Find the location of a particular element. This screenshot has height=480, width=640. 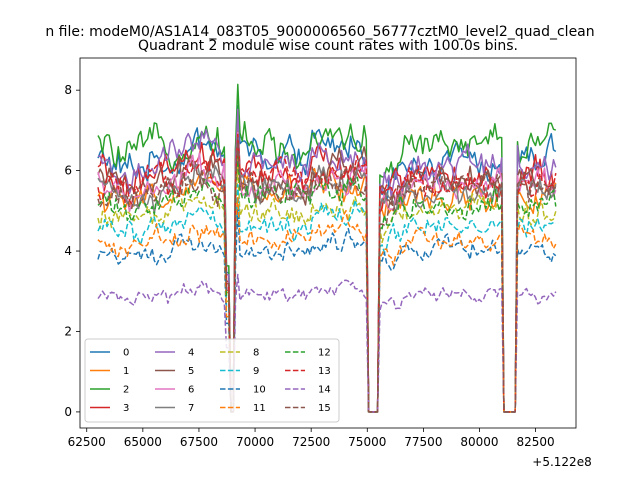

legend-label-13: 13 is located at coordinates (324, 371).